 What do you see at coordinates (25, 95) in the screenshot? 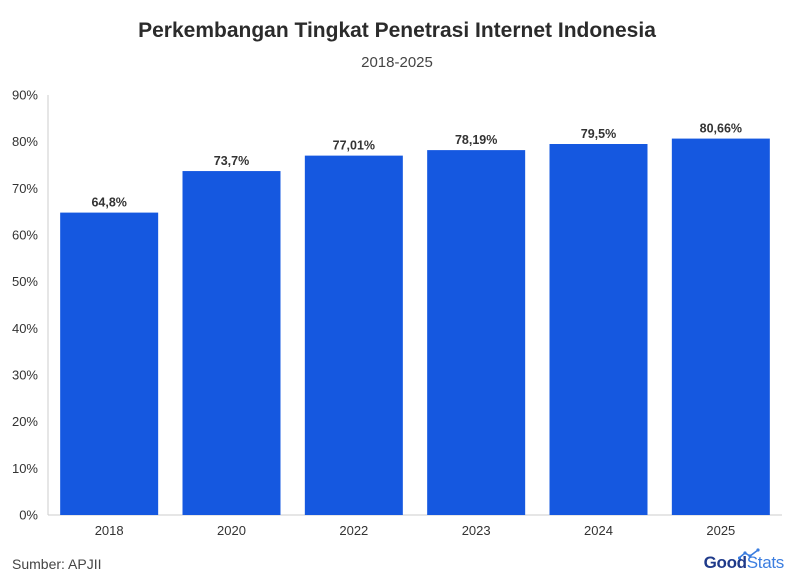
I see `y-tick-label: 90%` at bounding box center [25, 95].